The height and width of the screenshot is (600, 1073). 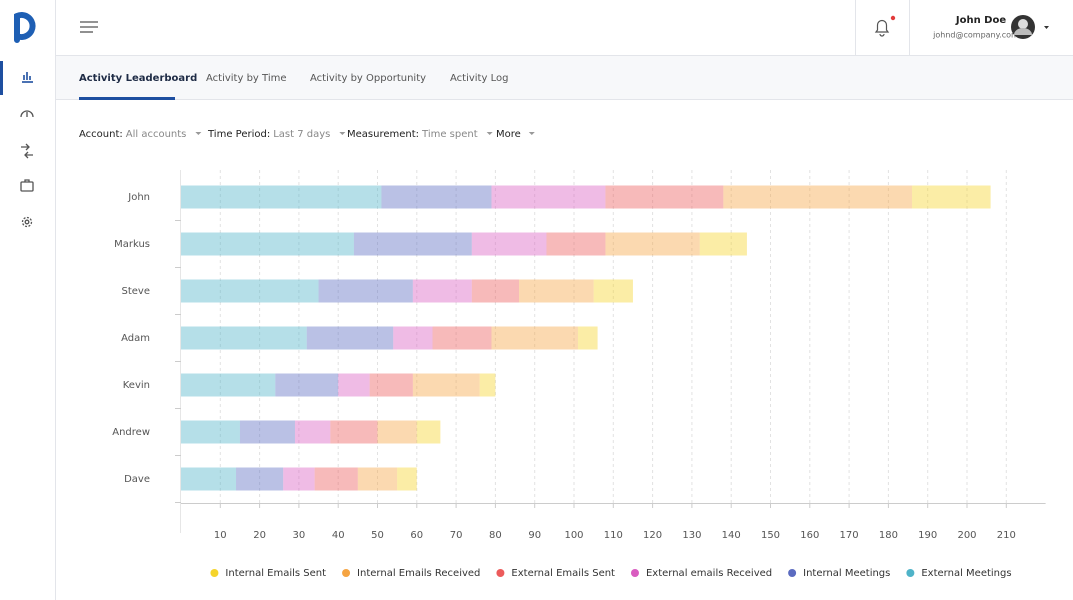 What do you see at coordinates (770, 535) in the screenshot?
I see `x-tick-label: 150` at bounding box center [770, 535].